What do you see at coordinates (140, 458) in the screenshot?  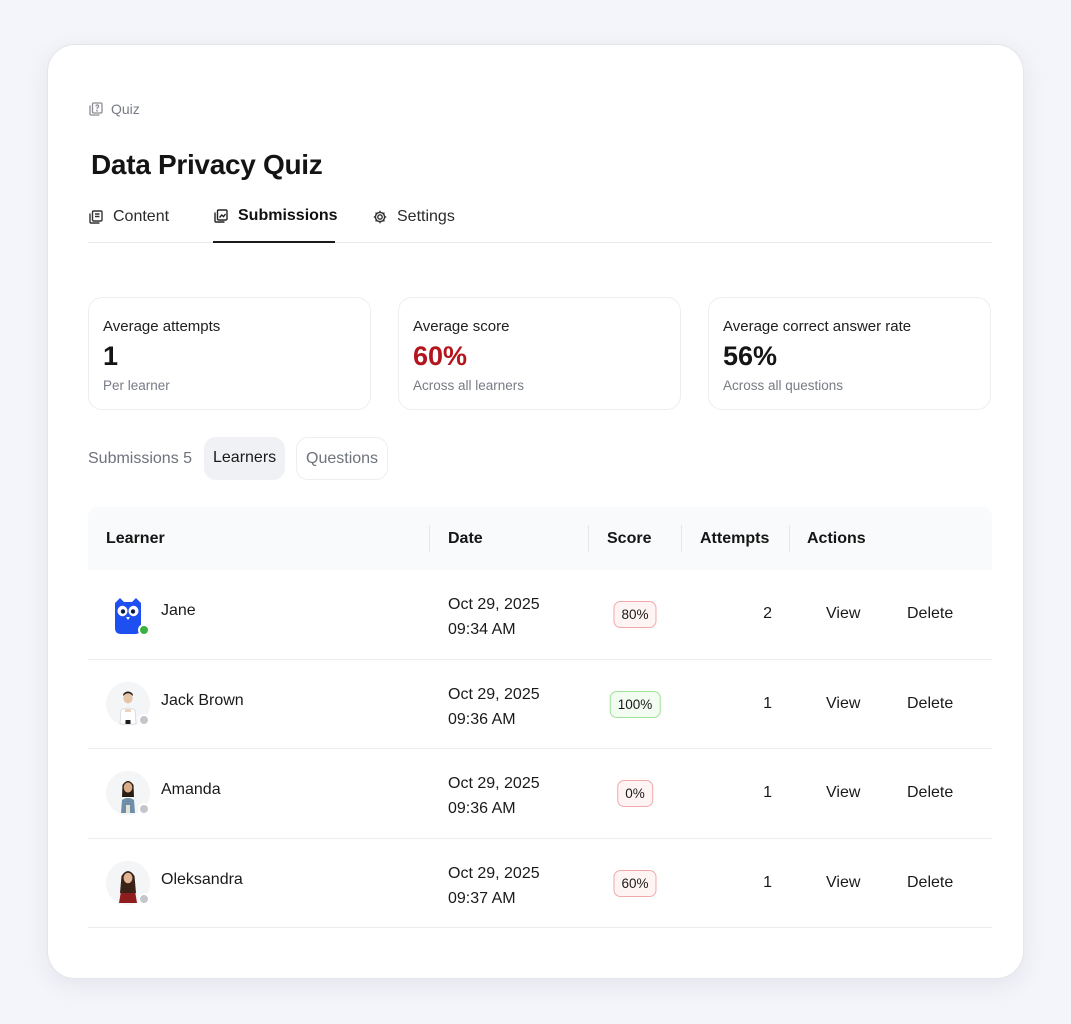 I see `submissions-count: Submissions 5` at bounding box center [140, 458].